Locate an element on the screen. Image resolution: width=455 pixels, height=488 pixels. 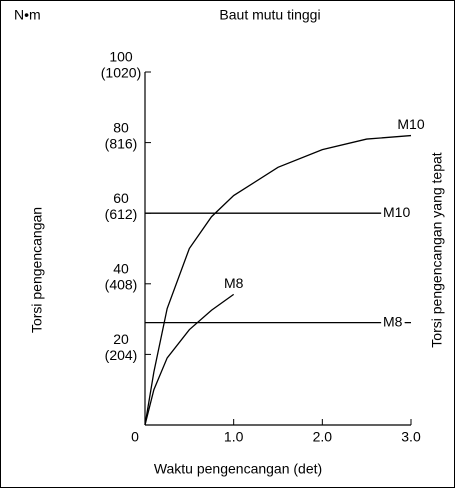
y-tick-label: 100 is located at coordinates (121, 57).